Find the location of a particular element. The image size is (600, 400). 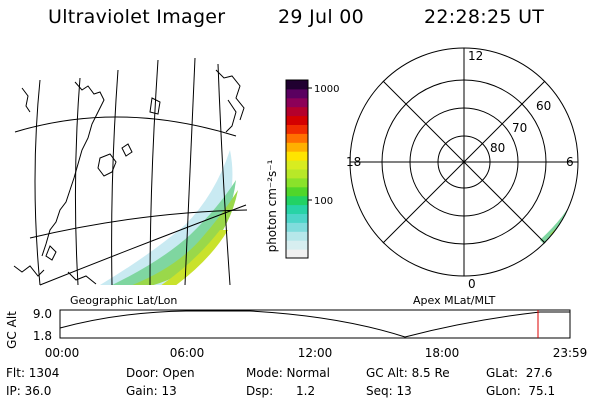

colorbar-tick-100: 100 is located at coordinates (323, 201).